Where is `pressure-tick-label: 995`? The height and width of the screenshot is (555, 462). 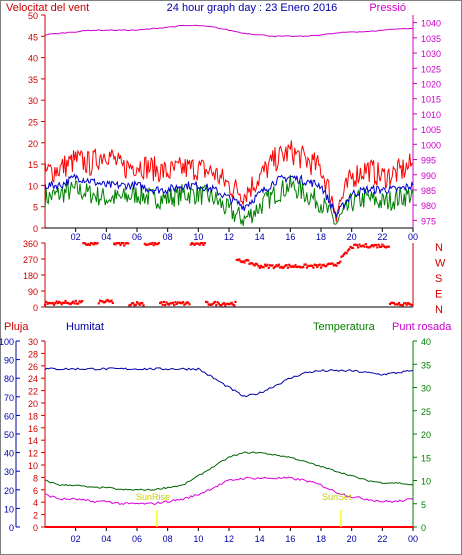
pressure-tick-label: 995 is located at coordinates (428, 161).